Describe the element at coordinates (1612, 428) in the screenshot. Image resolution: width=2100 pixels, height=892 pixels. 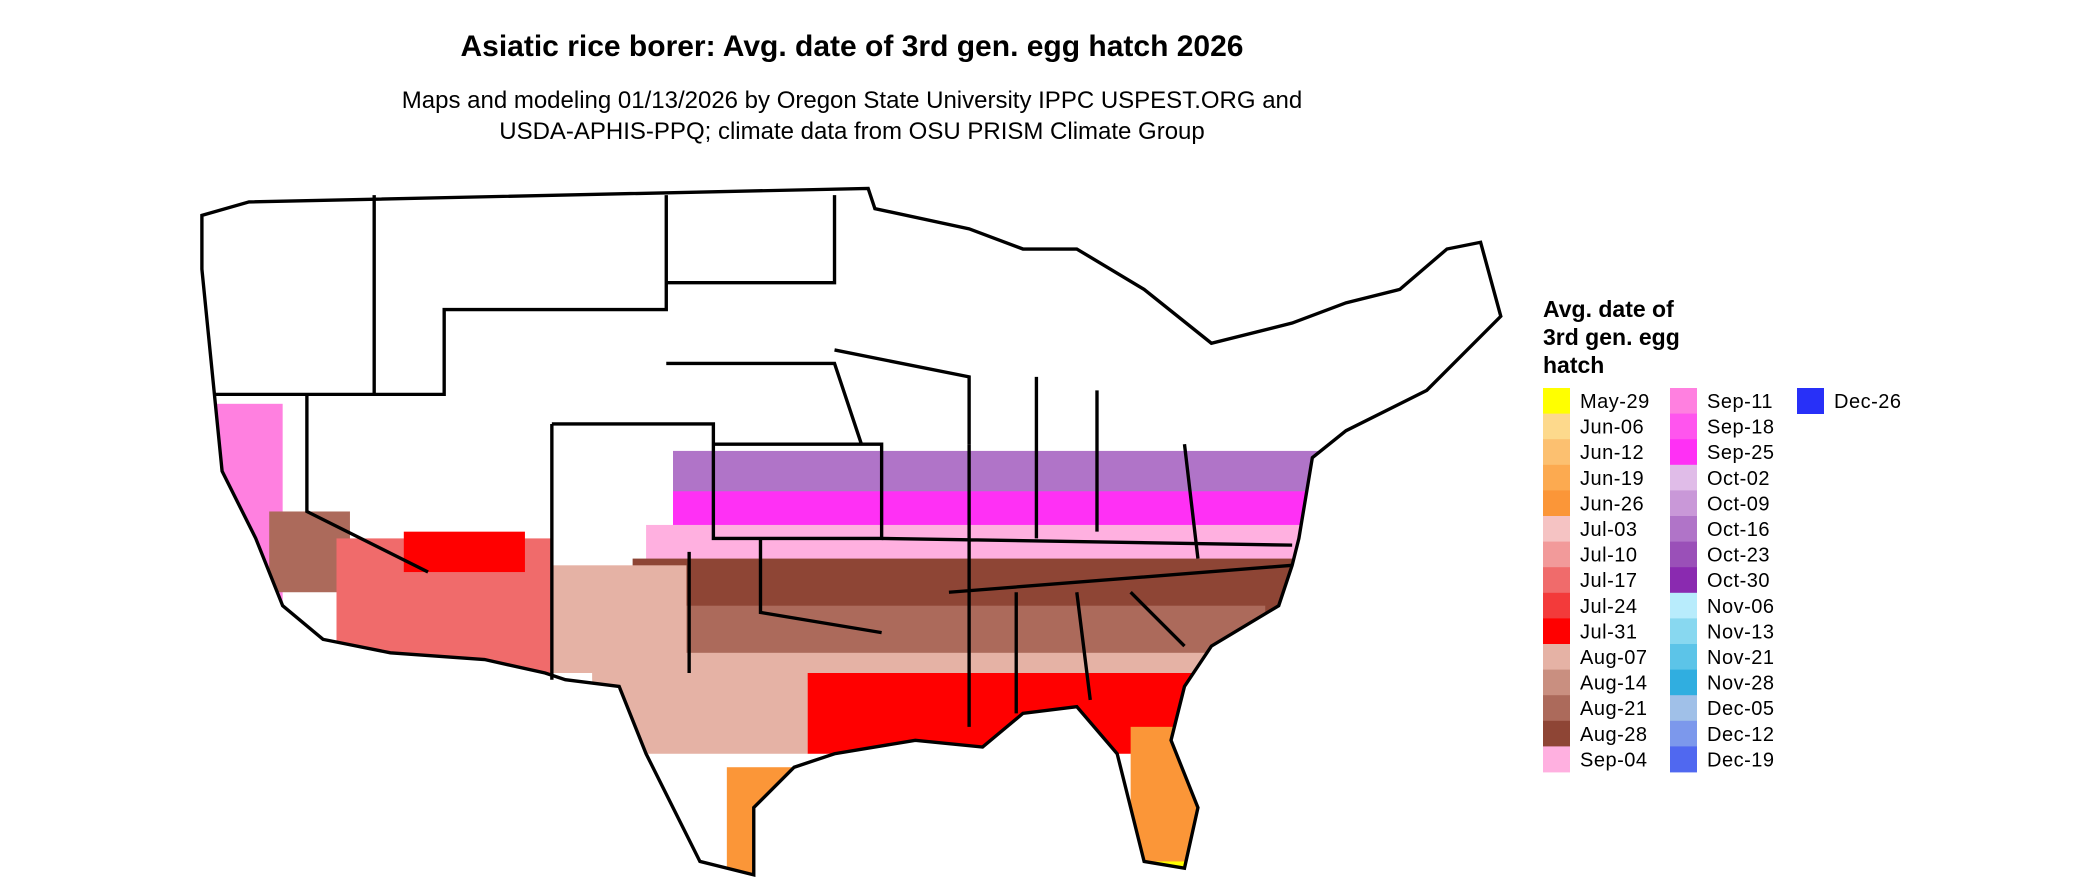
I see `legend-label: Jun-06` at that location.